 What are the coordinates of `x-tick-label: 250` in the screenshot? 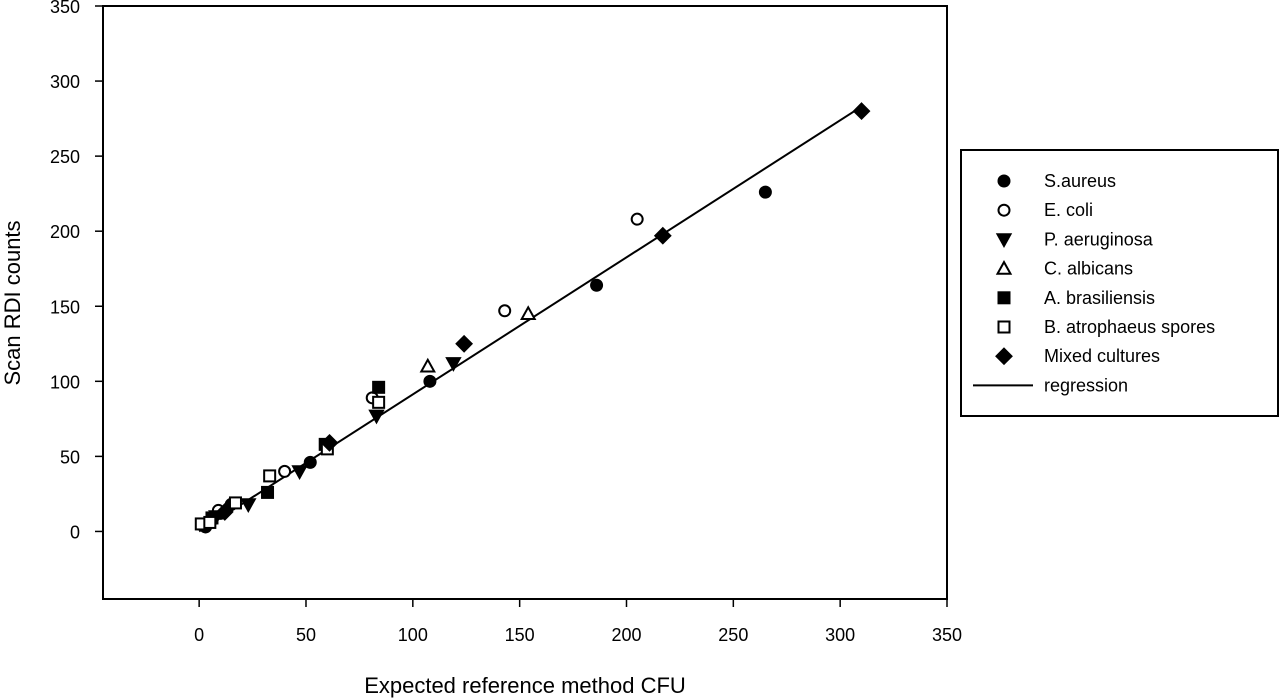 It's located at (733, 635).